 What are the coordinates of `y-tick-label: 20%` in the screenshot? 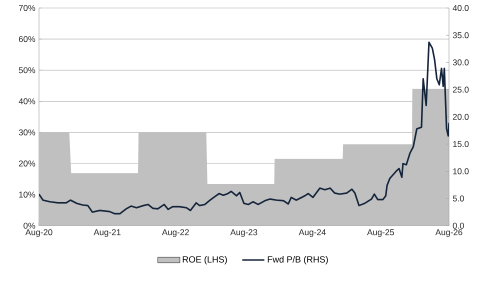 It's located at (27, 163).